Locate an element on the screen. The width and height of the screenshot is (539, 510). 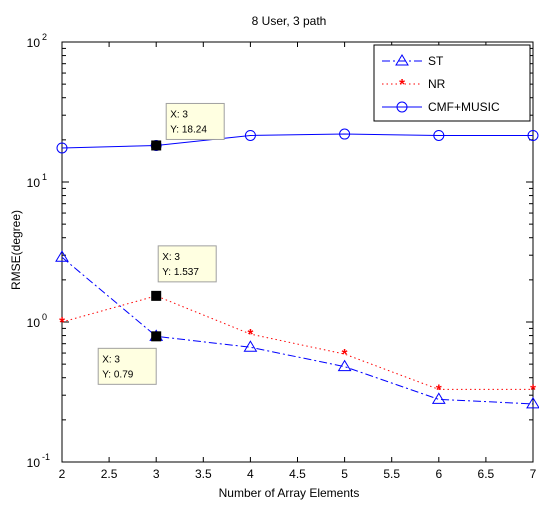
series-line is located at coordinates (297, 141).